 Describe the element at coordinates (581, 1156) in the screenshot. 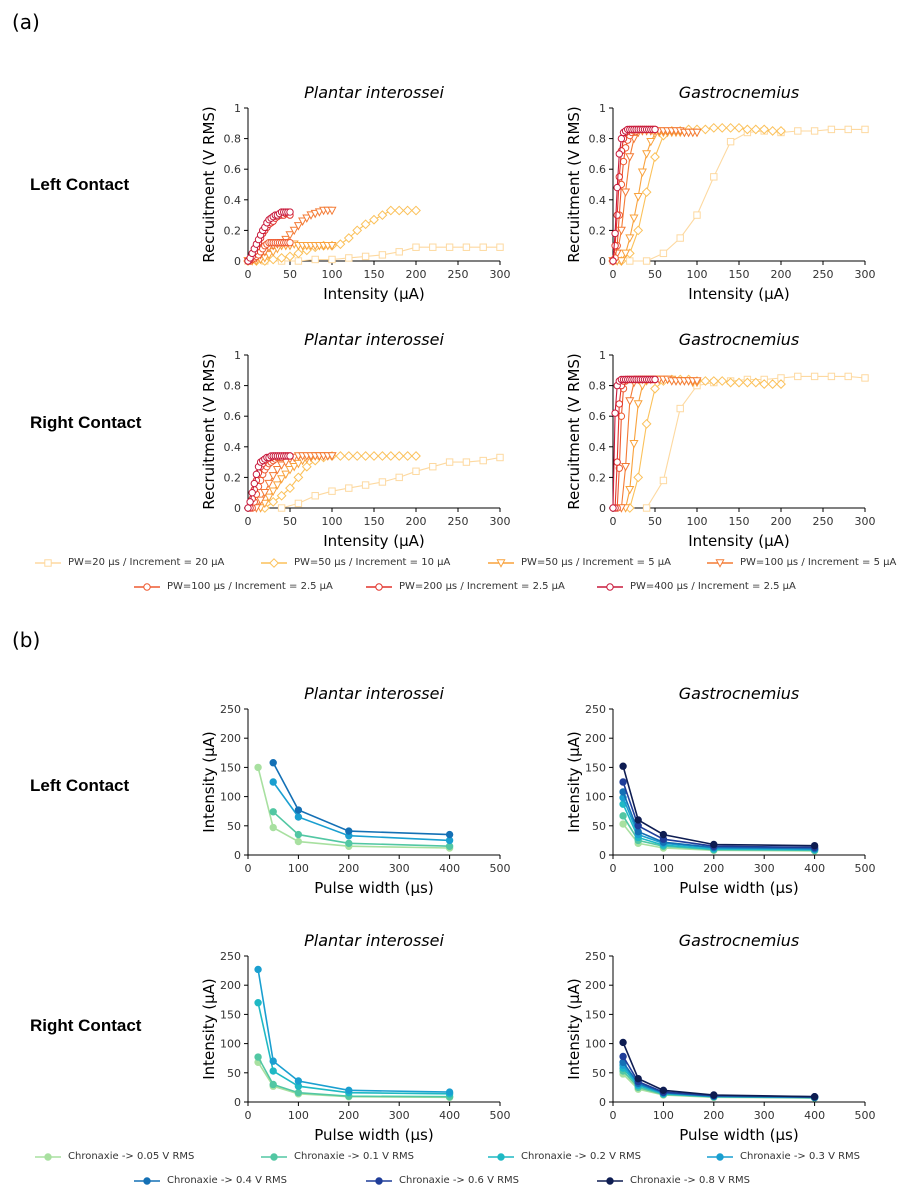

I see `legend-label: Chronaxie -> 0.2 V RMS` at that location.